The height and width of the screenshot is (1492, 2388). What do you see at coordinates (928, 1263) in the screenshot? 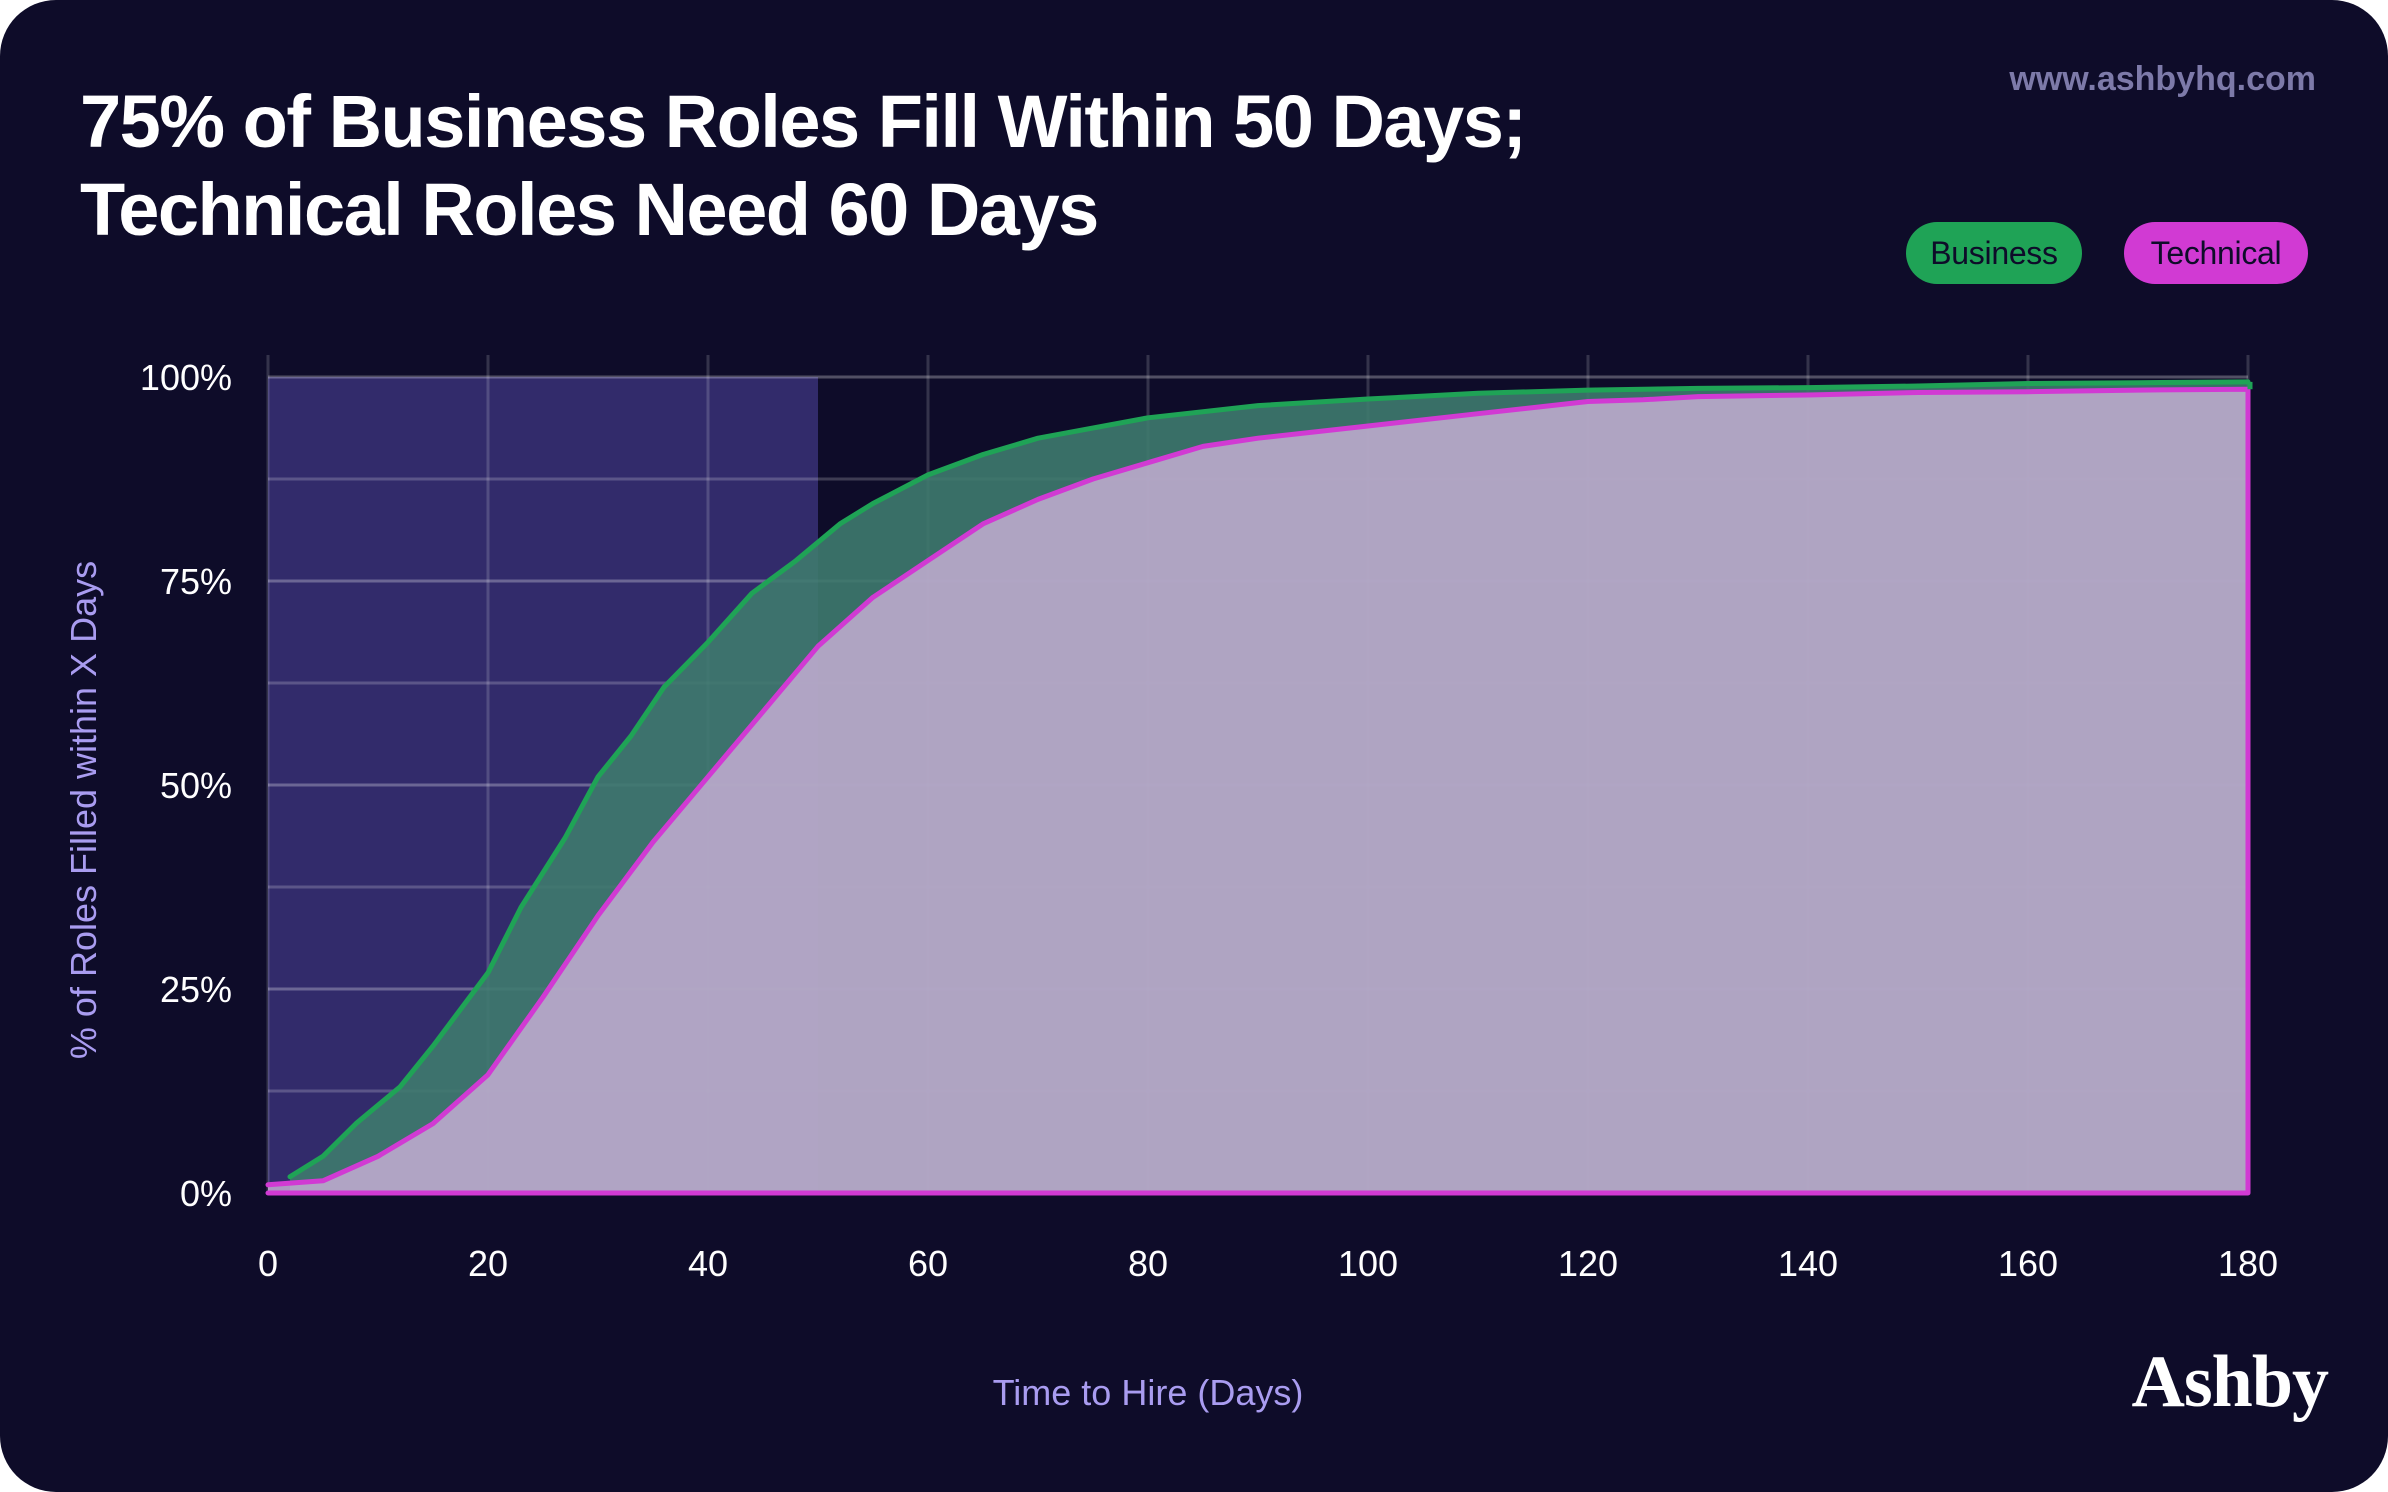
I see `x-tick-label: 60` at bounding box center [928, 1263].